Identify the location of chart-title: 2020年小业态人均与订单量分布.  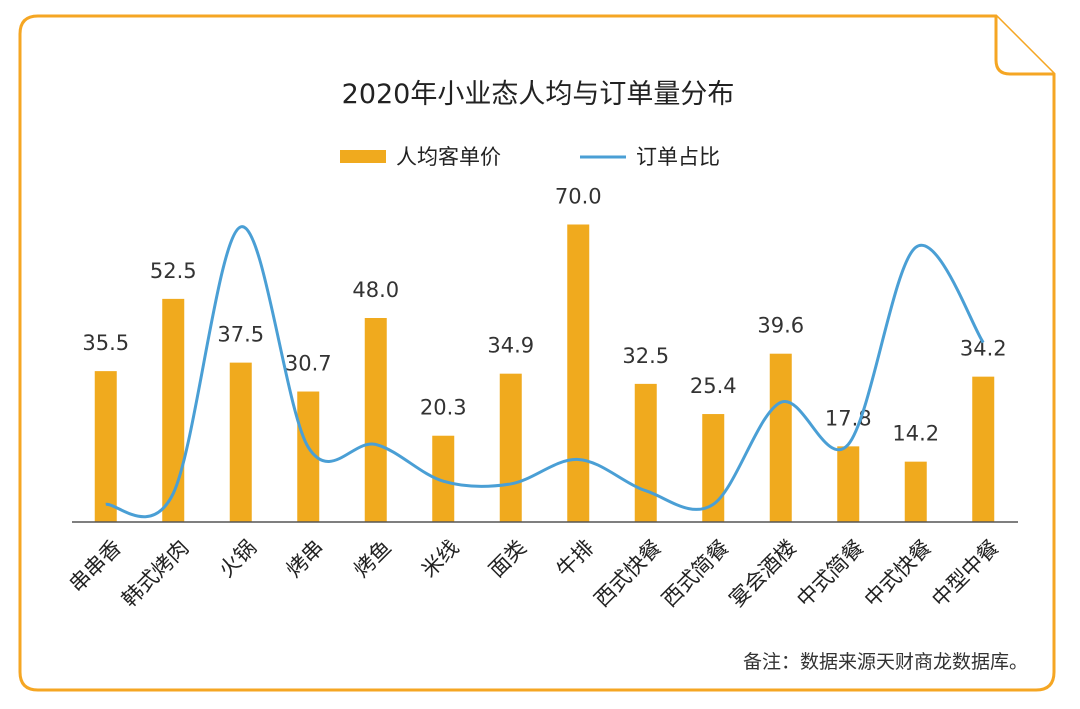
(538, 94).